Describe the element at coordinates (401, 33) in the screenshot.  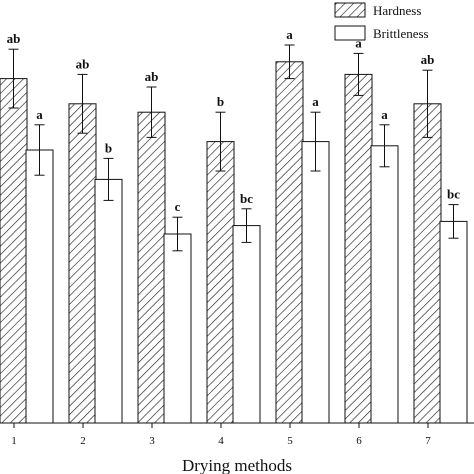
I see `legend-label-brittleness: Brittleness` at that location.